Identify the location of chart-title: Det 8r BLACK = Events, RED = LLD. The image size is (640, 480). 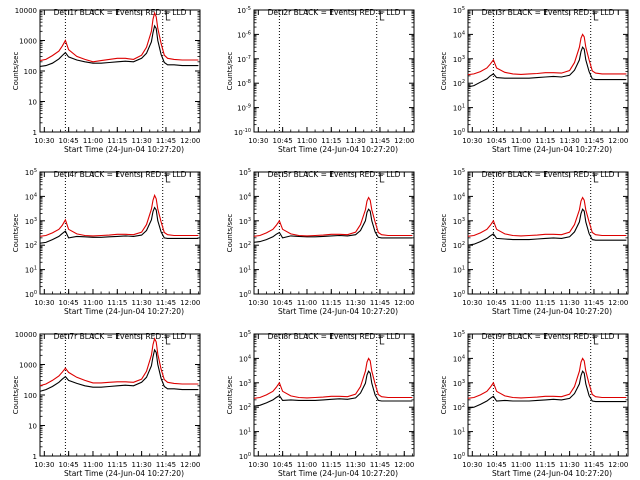
(334, 336).